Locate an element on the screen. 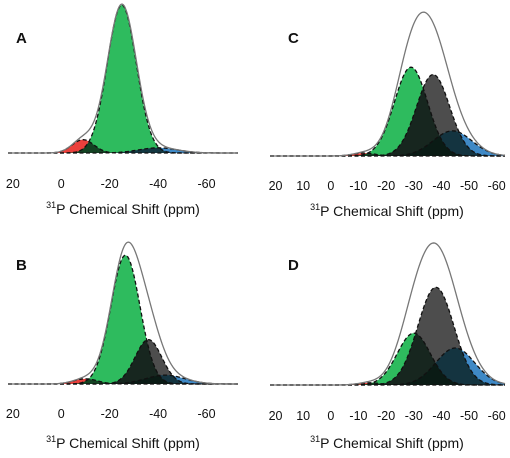 Image resolution: width=510 pixels, height=458 pixels. envelope-line-d is located at coordinates (388, 314).